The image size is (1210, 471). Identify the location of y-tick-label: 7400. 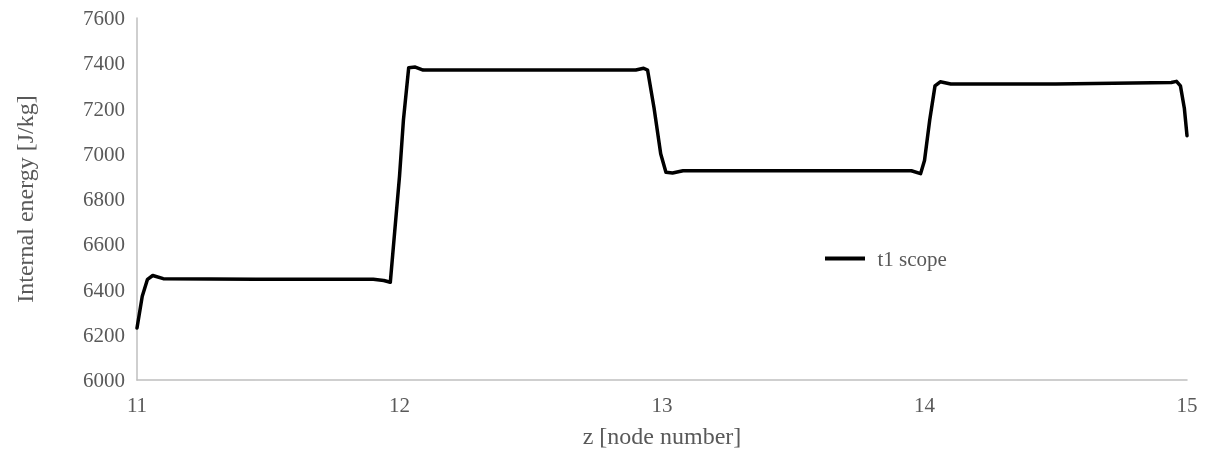
(104, 63).